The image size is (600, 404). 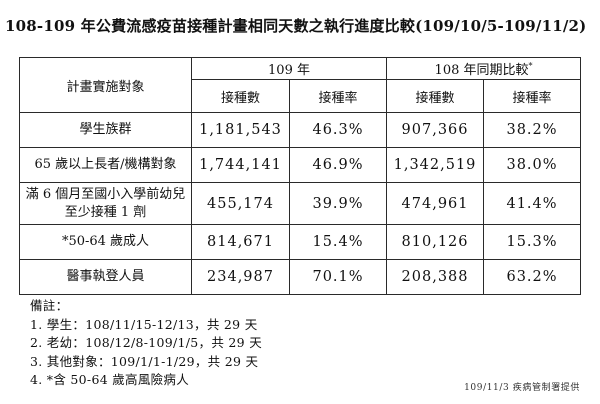 I want to click on rate-109-cell: 46.9%, so click(x=338, y=165).